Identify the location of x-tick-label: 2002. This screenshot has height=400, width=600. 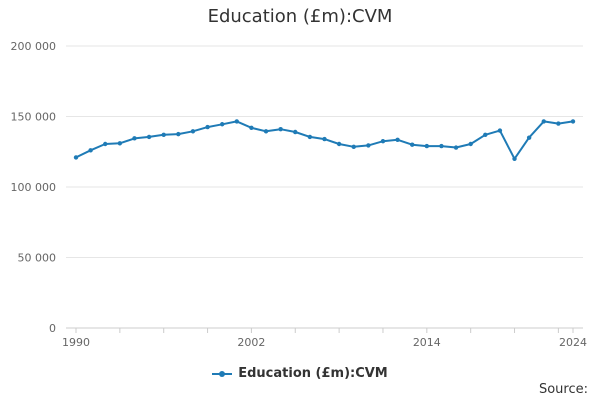
(251, 342).